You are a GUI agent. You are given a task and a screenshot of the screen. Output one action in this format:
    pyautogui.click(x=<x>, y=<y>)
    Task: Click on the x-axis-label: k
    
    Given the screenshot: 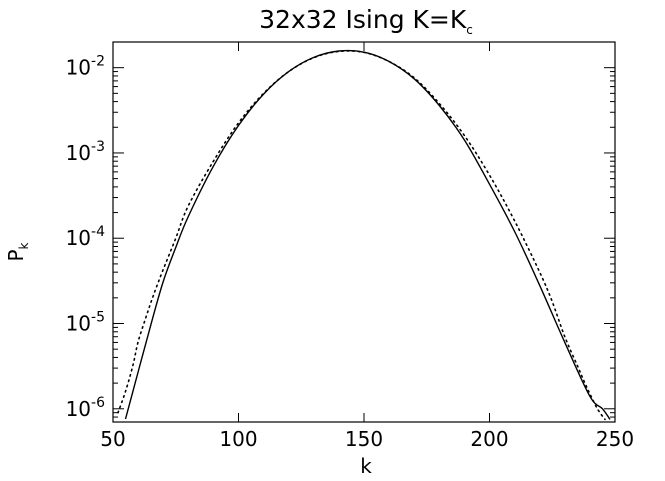 What is the action you would take?
    pyautogui.click(x=366, y=466)
    